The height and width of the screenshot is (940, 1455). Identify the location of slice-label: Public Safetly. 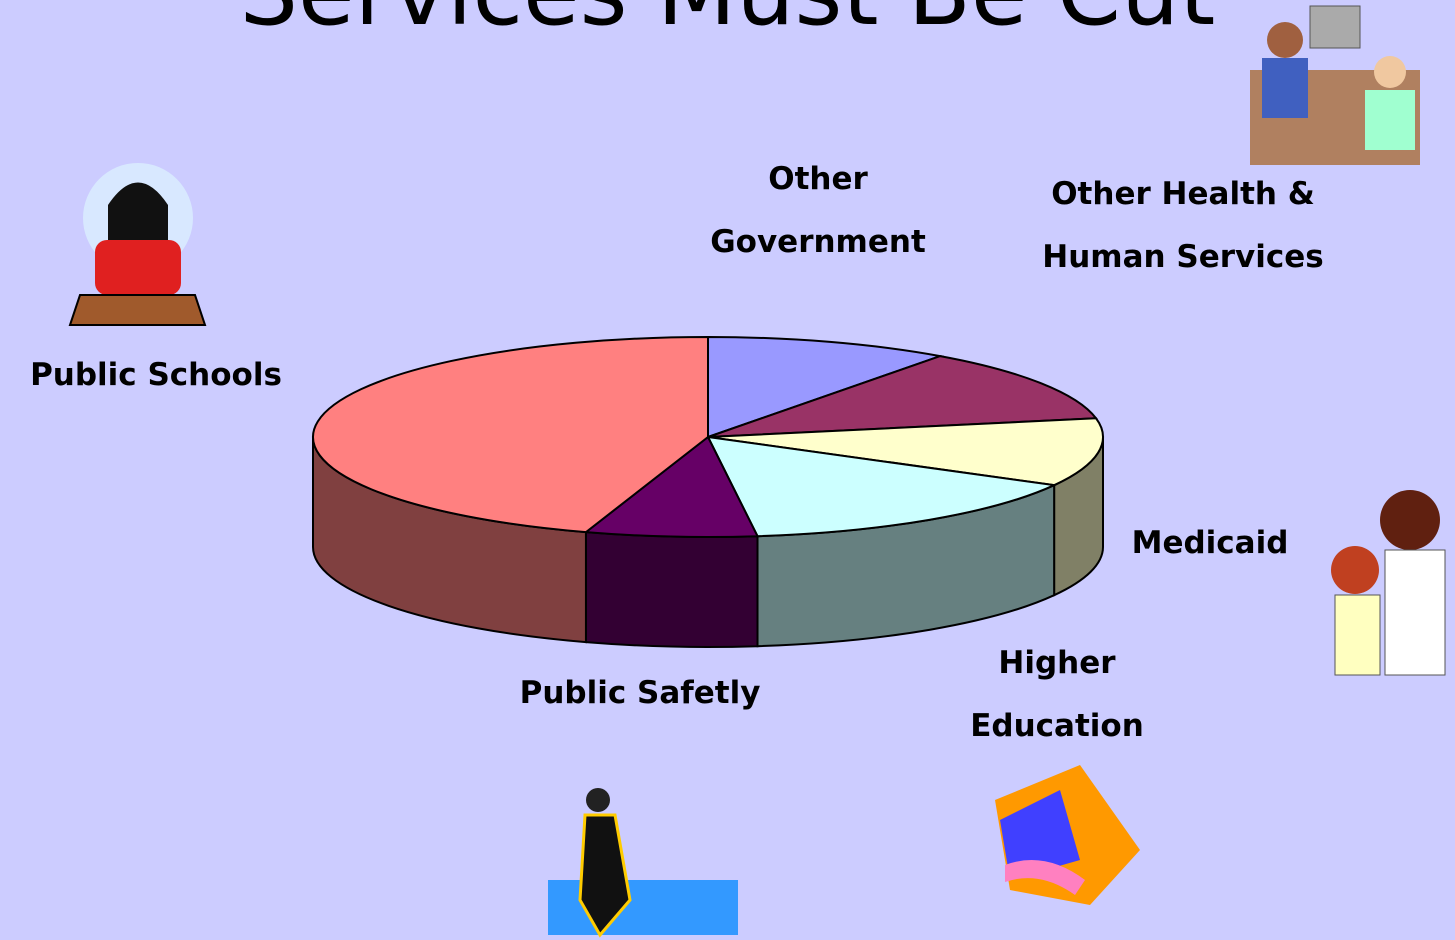
(640, 693).